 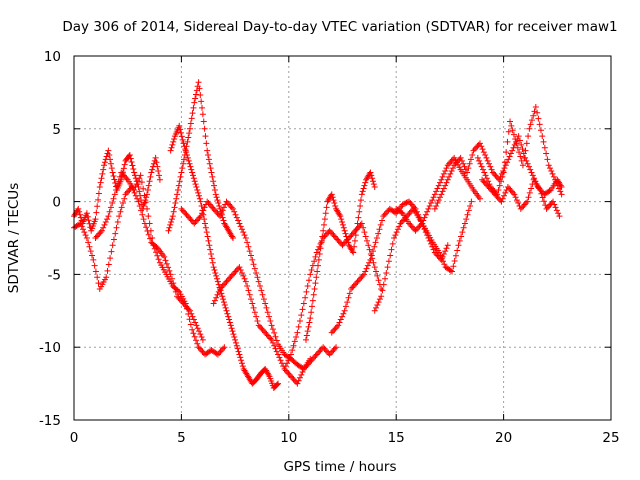 What do you see at coordinates (56, 203) in the screenshot?
I see `y-tick-label: 0` at bounding box center [56, 203].